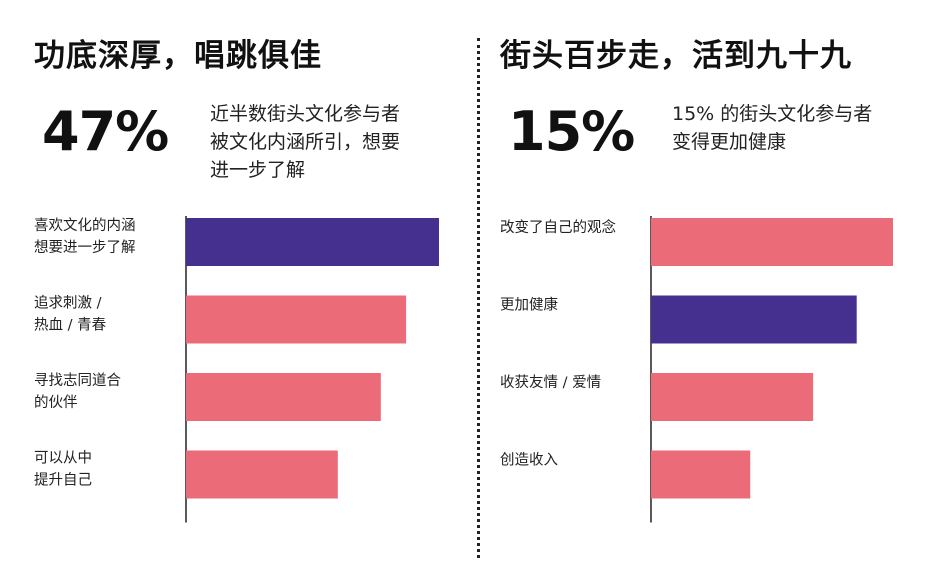  What do you see at coordinates (550, 382) in the screenshot?
I see `right-category-label-3: 收获友情 / 爱情` at bounding box center [550, 382].